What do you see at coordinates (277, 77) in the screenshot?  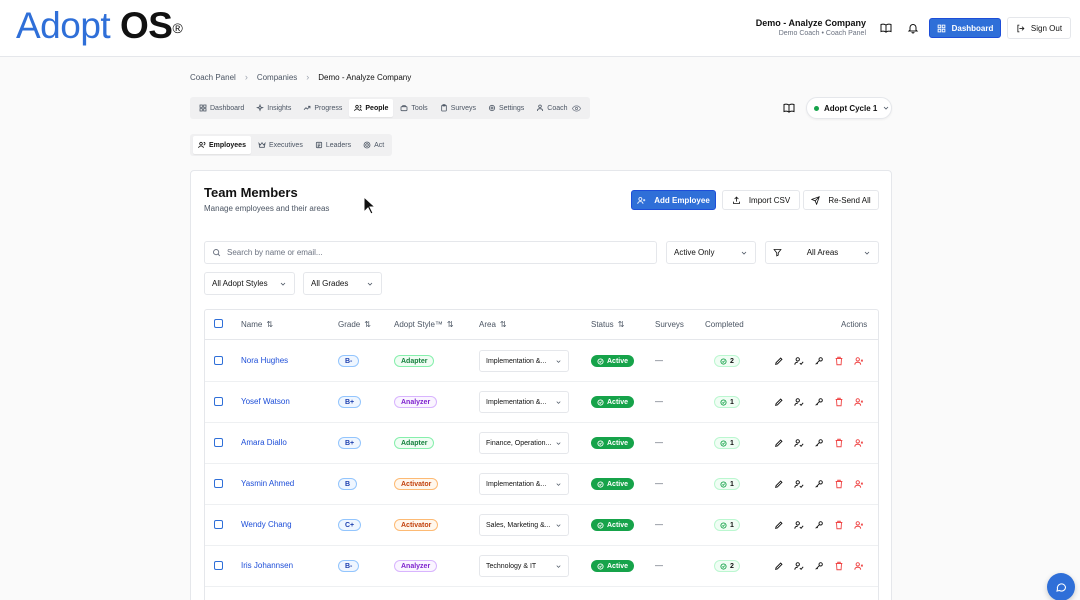 I see `breadcrumb-companies: Companies` at bounding box center [277, 77].